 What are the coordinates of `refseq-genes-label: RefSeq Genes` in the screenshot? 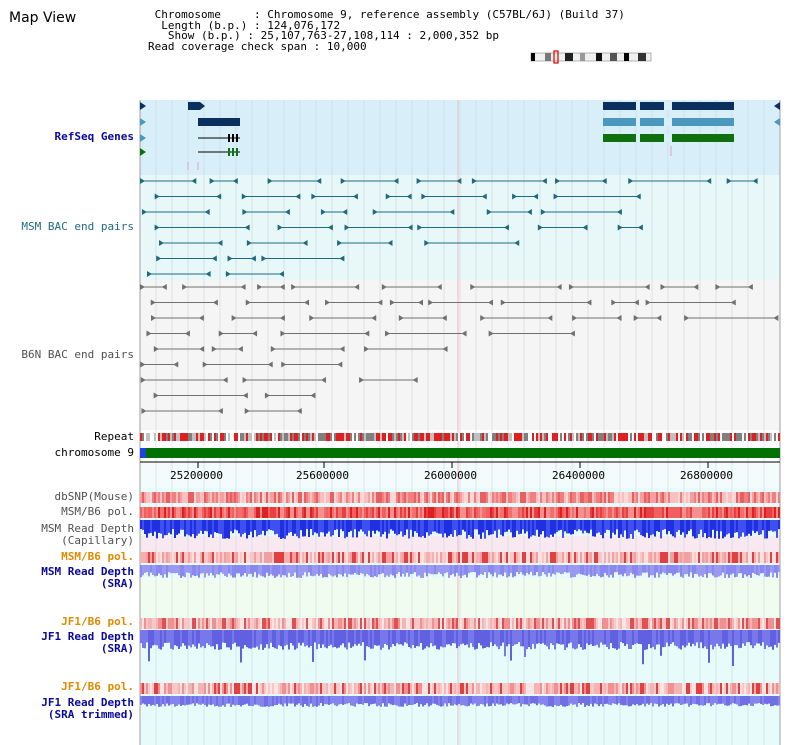 It's located at (94, 136).